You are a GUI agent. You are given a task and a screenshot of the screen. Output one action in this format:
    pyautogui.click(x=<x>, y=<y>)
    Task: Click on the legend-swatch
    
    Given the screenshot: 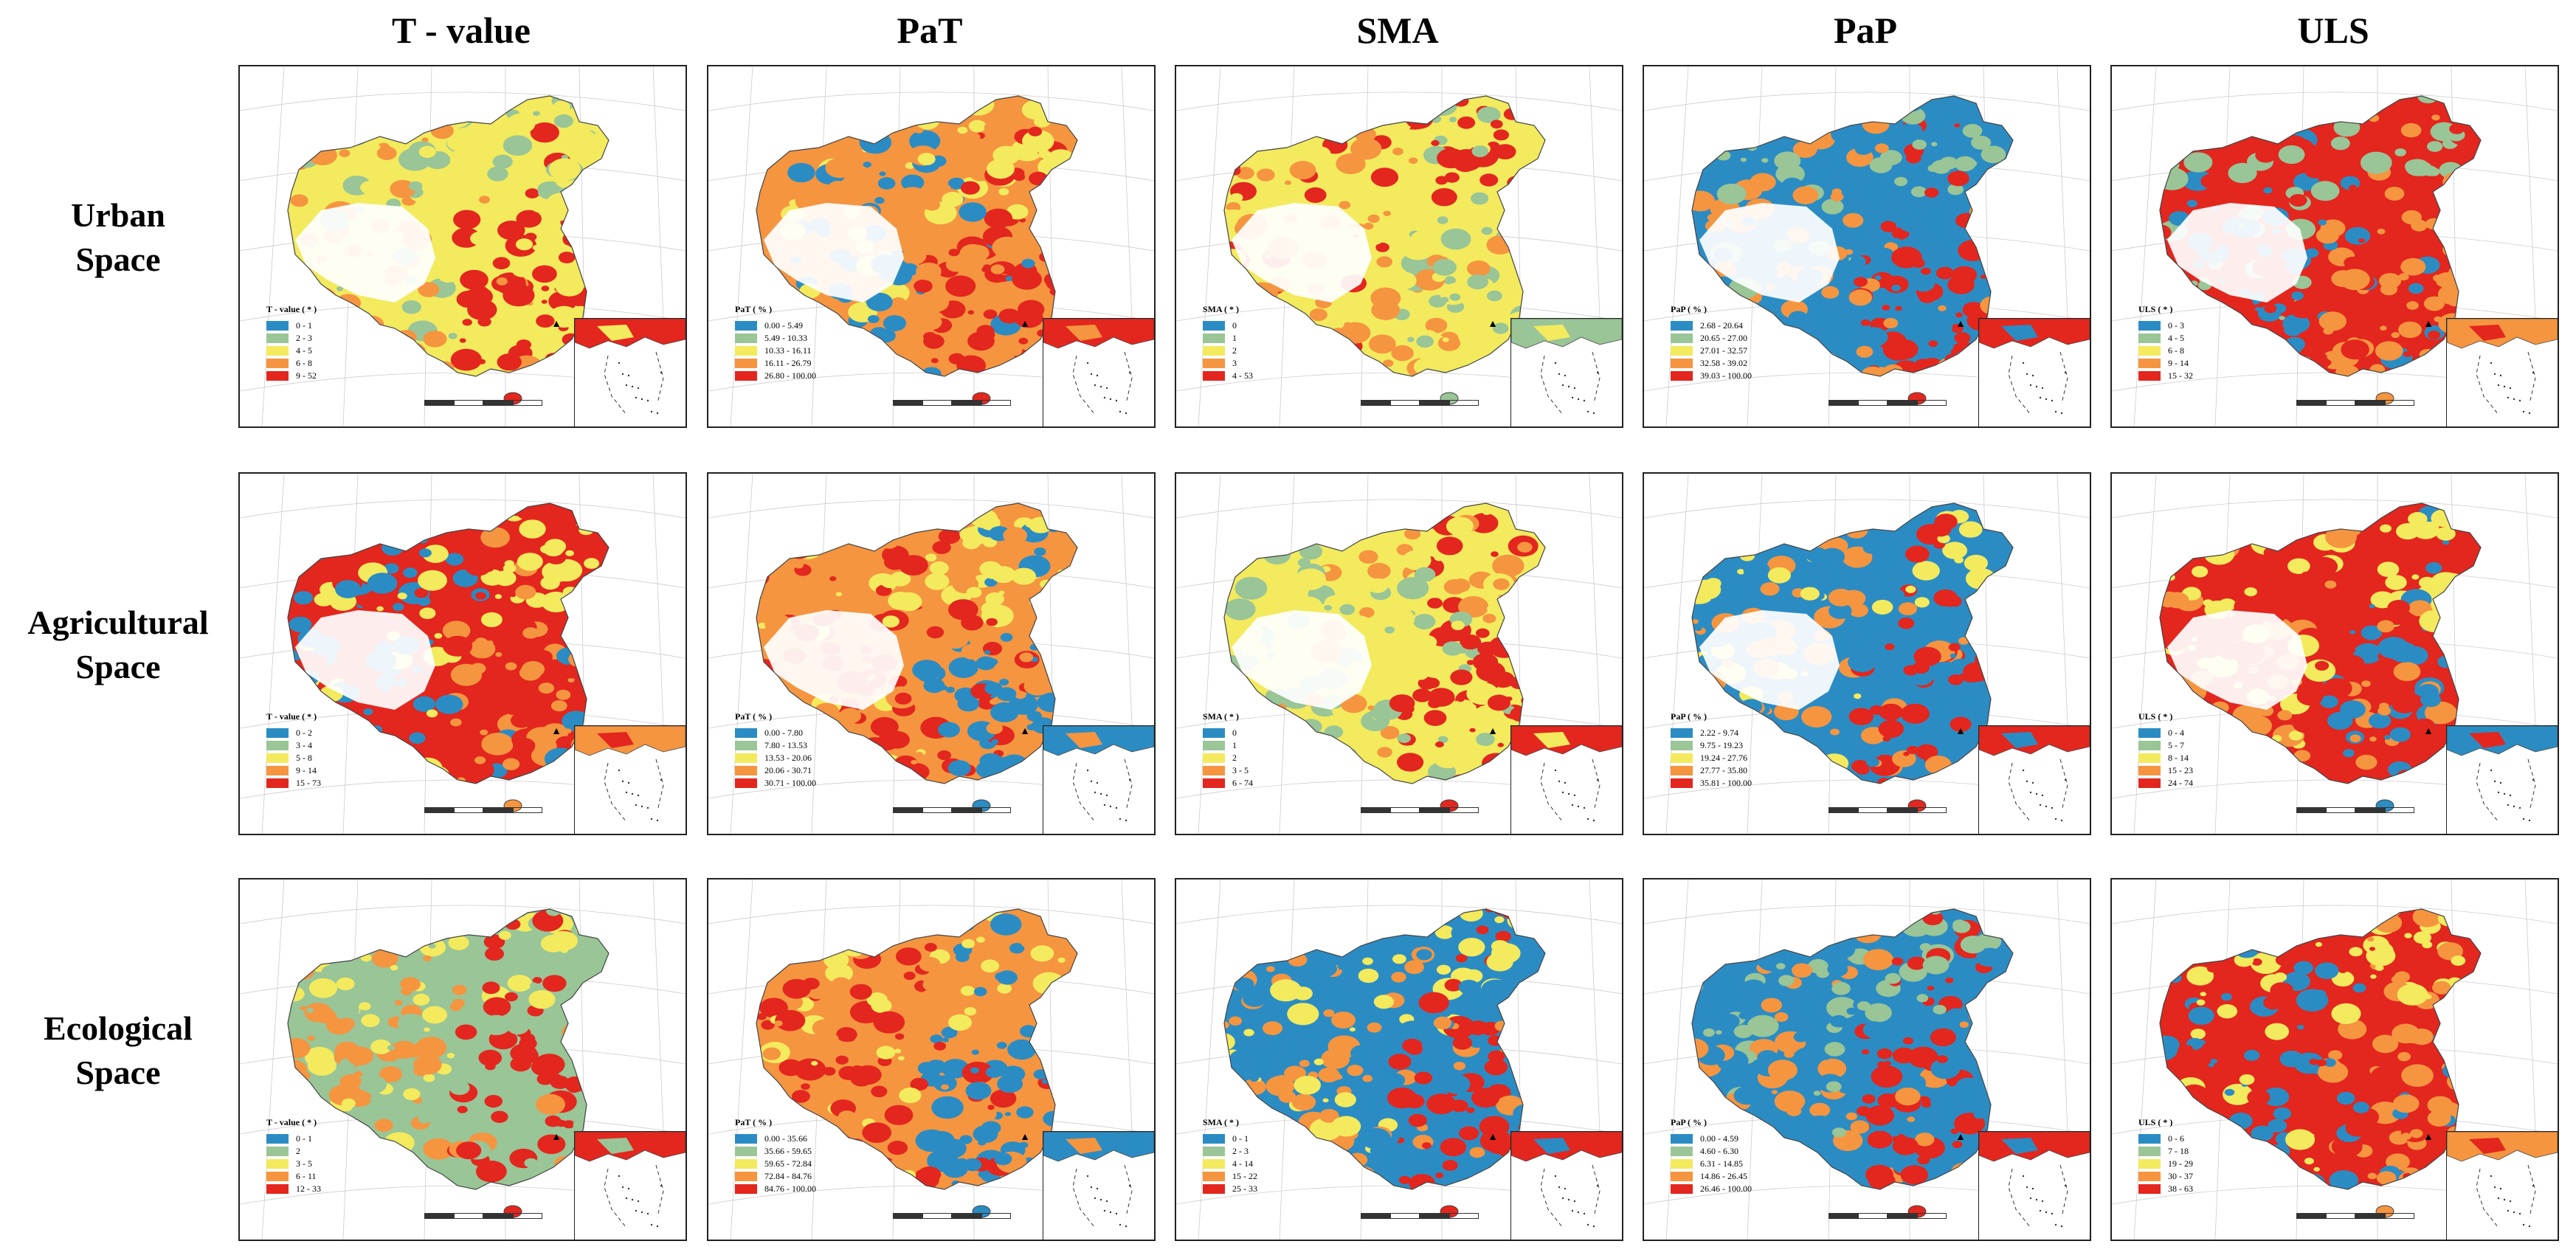 What is the action you would take?
    pyautogui.click(x=746, y=758)
    